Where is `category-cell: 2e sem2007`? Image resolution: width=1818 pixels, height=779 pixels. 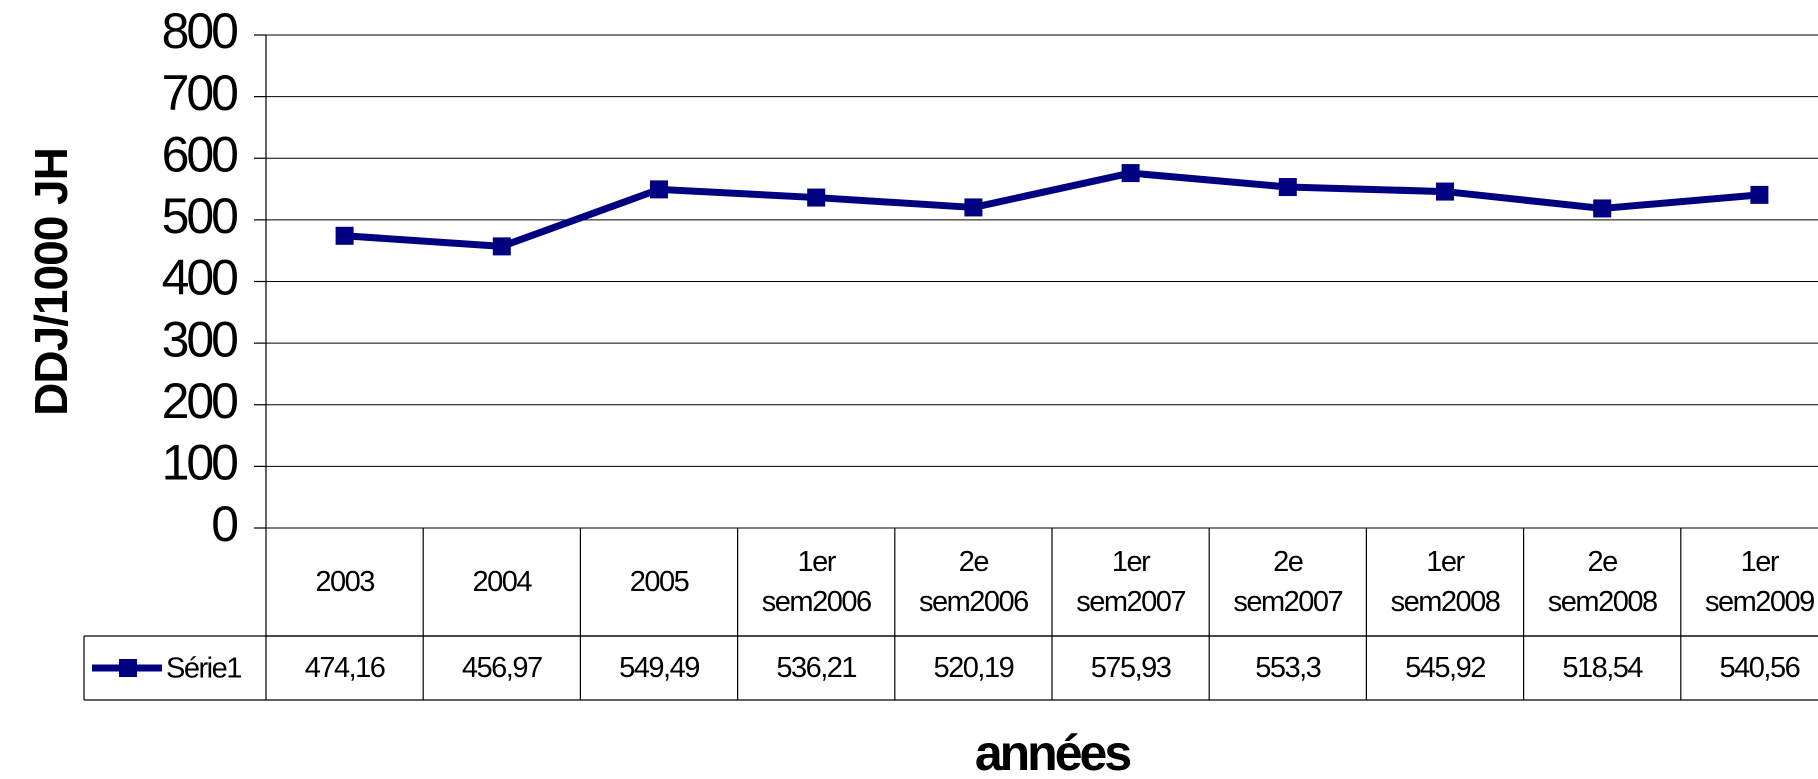 category-cell: 2e sem2007 is located at coordinates (1287, 582).